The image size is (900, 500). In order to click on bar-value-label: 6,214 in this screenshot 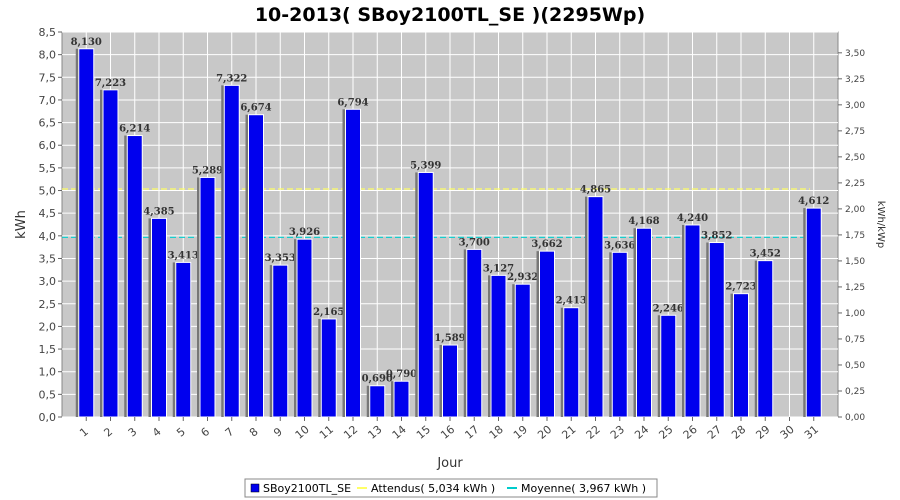, I will do `click(134, 129)`.